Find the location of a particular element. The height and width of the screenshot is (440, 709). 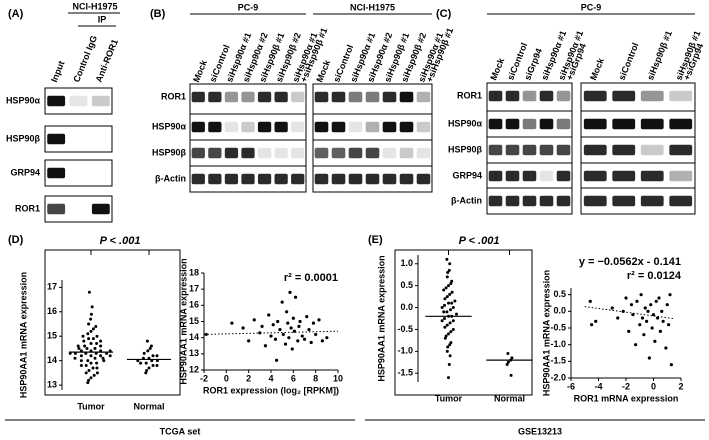

annotation: r² = 0.0001 is located at coordinates (311, 278).